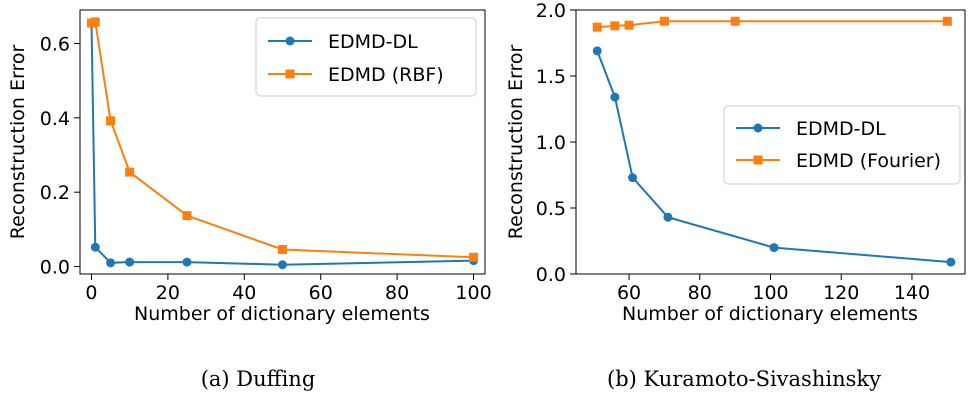  Describe the element at coordinates (551, 77) in the screenshot. I see `y-tick-label: 1.5` at that location.